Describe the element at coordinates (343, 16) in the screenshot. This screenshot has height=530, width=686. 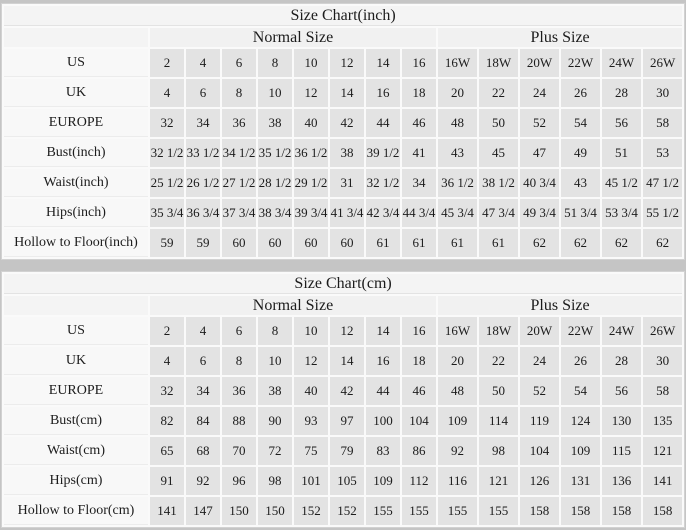
I see `title-row: Size Chart(inch)` at that location.